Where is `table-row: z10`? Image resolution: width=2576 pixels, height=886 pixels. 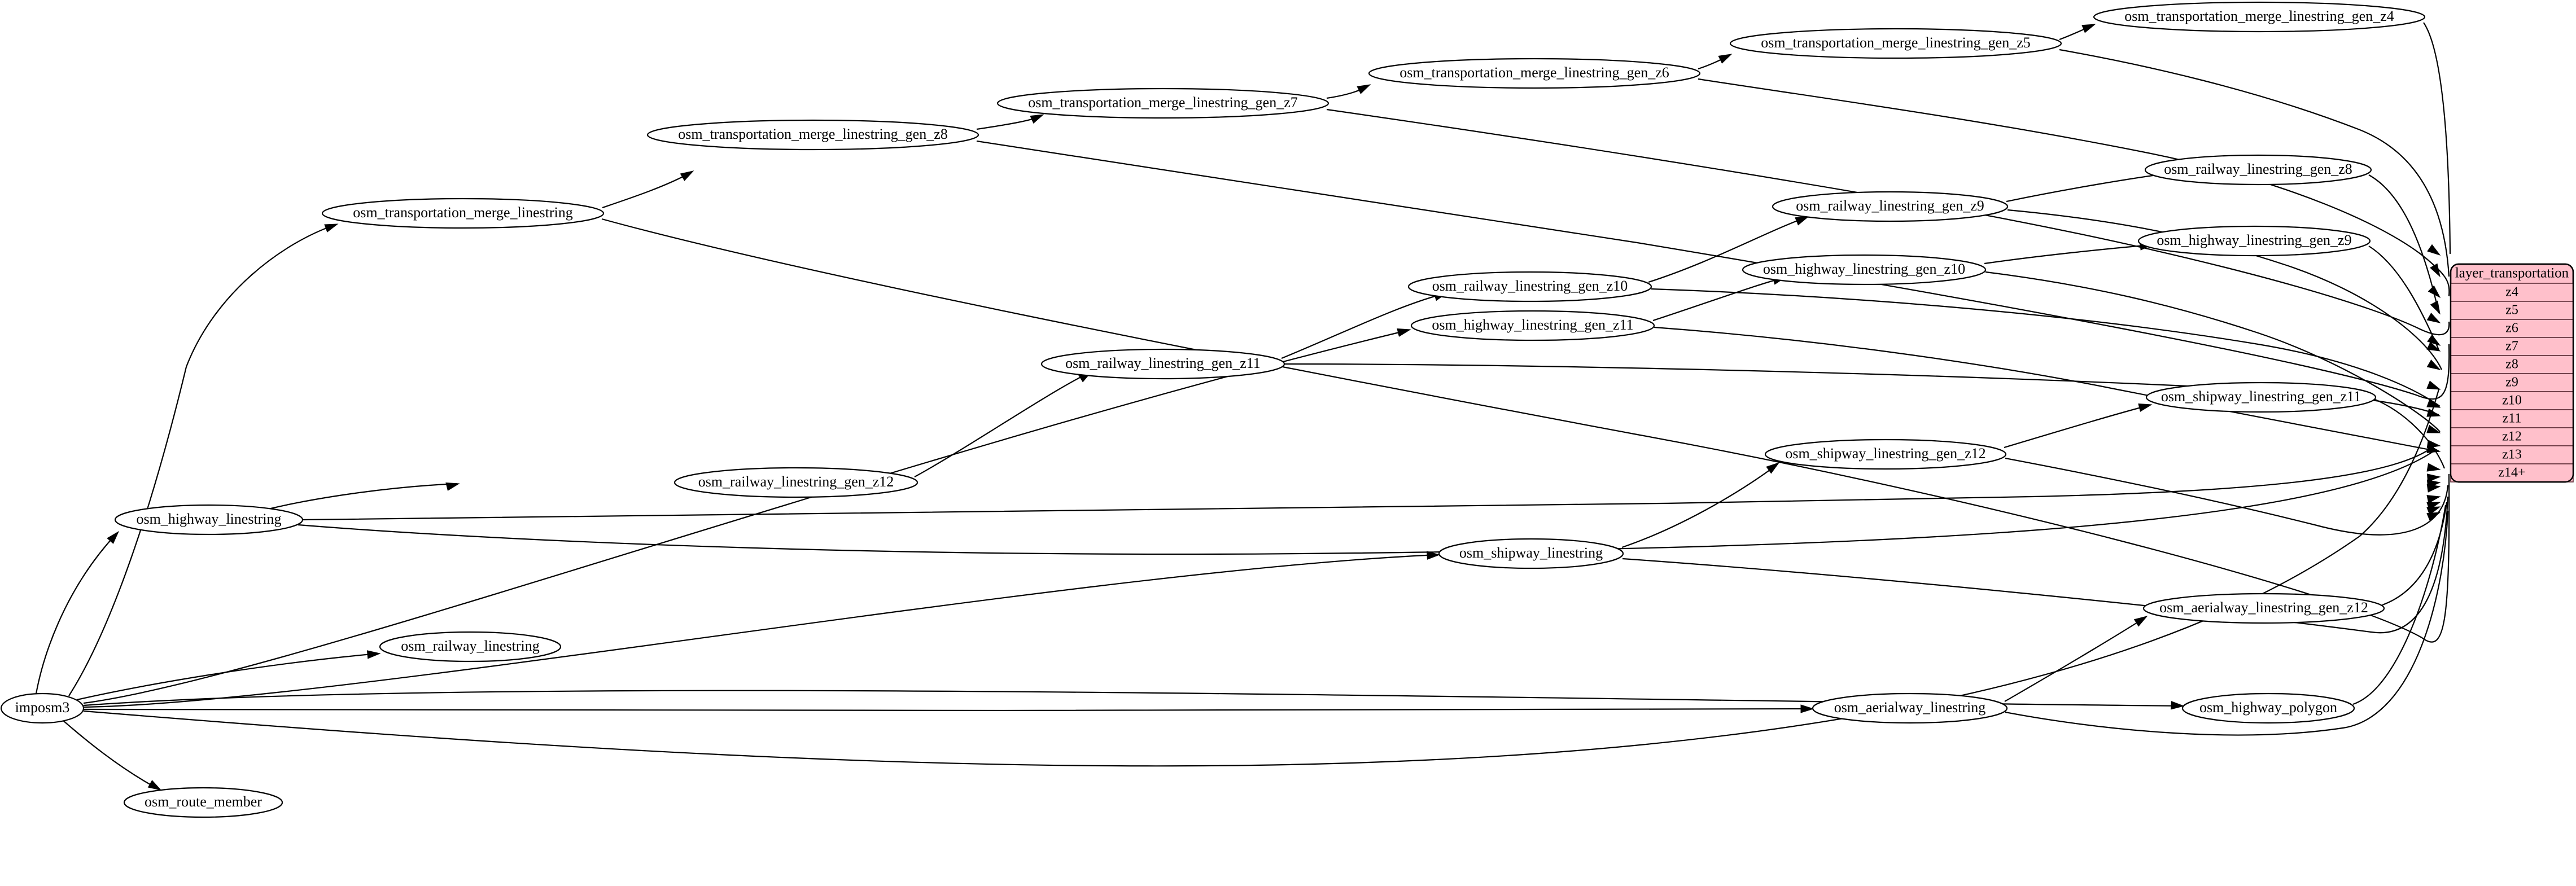 table-row: z10 is located at coordinates (2512, 400).